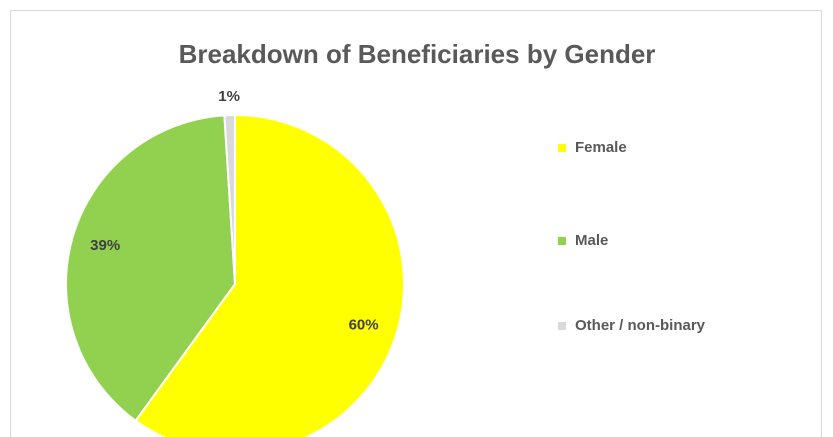  What do you see at coordinates (417, 54) in the screenshot?
I see `chart-title: Breakdown of Beneficiaries by Gender` at bounding box center [417, 54].